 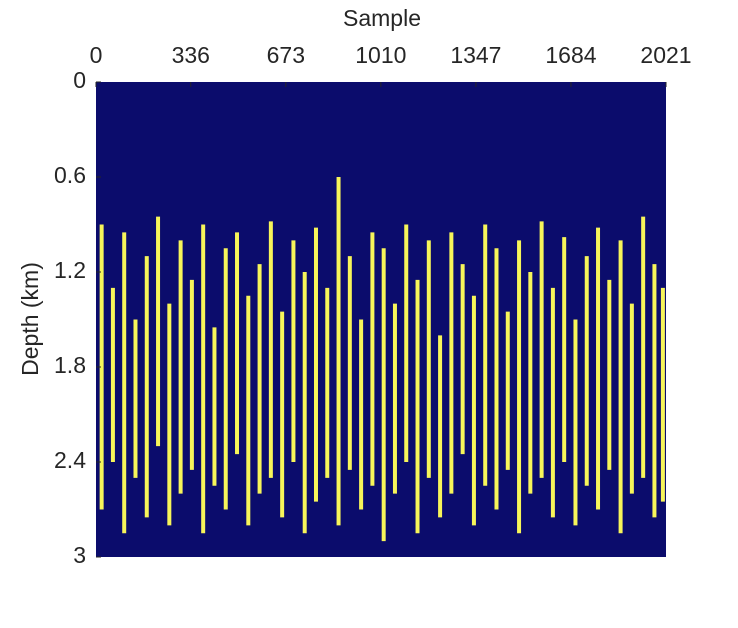 What do you see at coordinates (475, 55) in the screenshot?
I see `x-tick-label: 1347` at bounding box center [475, 55].